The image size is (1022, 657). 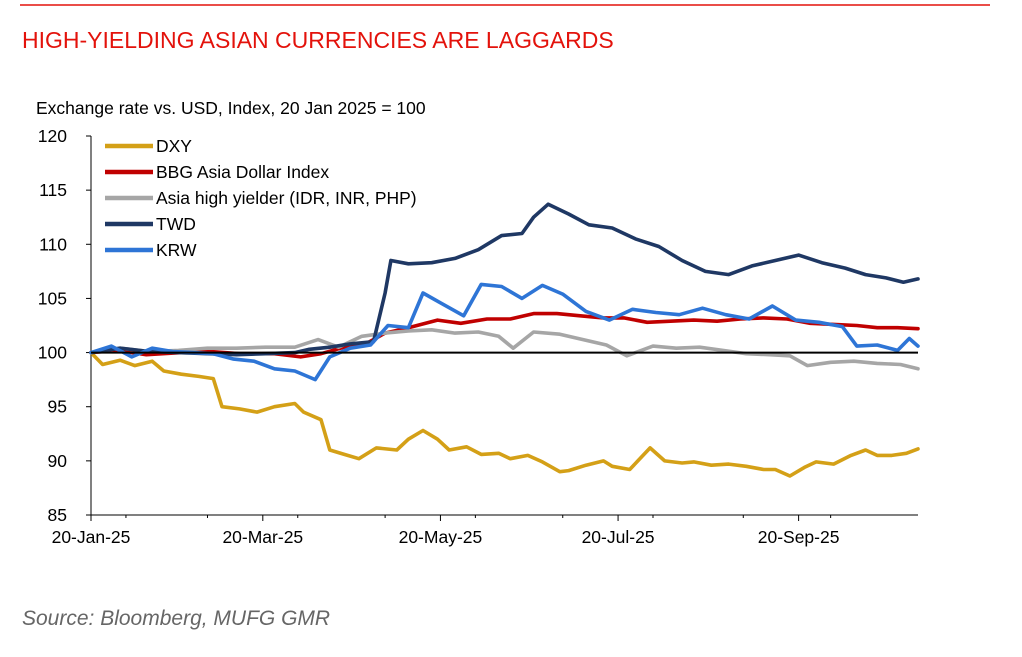 I want to click on legend-label: DXY, so click(x=174, y=146).